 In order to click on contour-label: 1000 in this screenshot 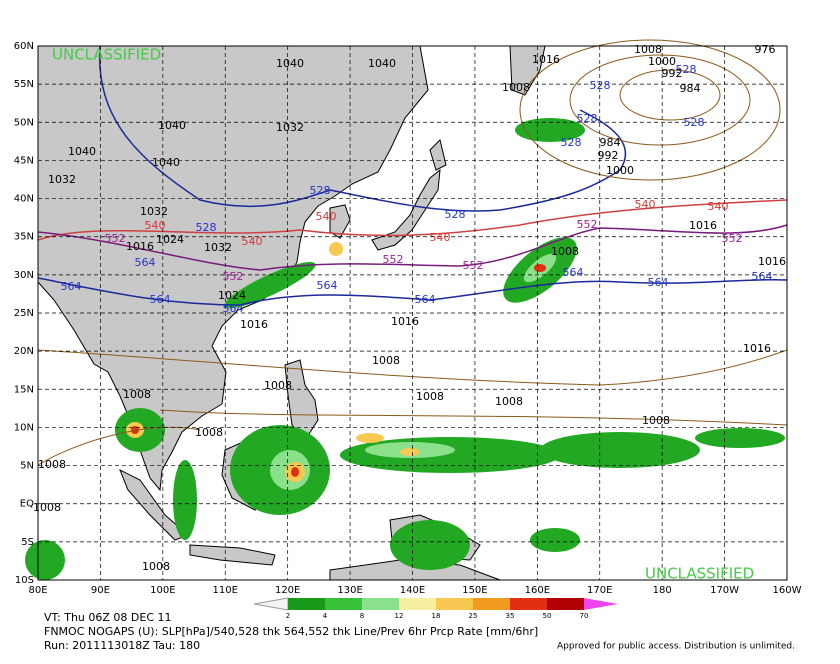, I will do `click(620, 170)`.